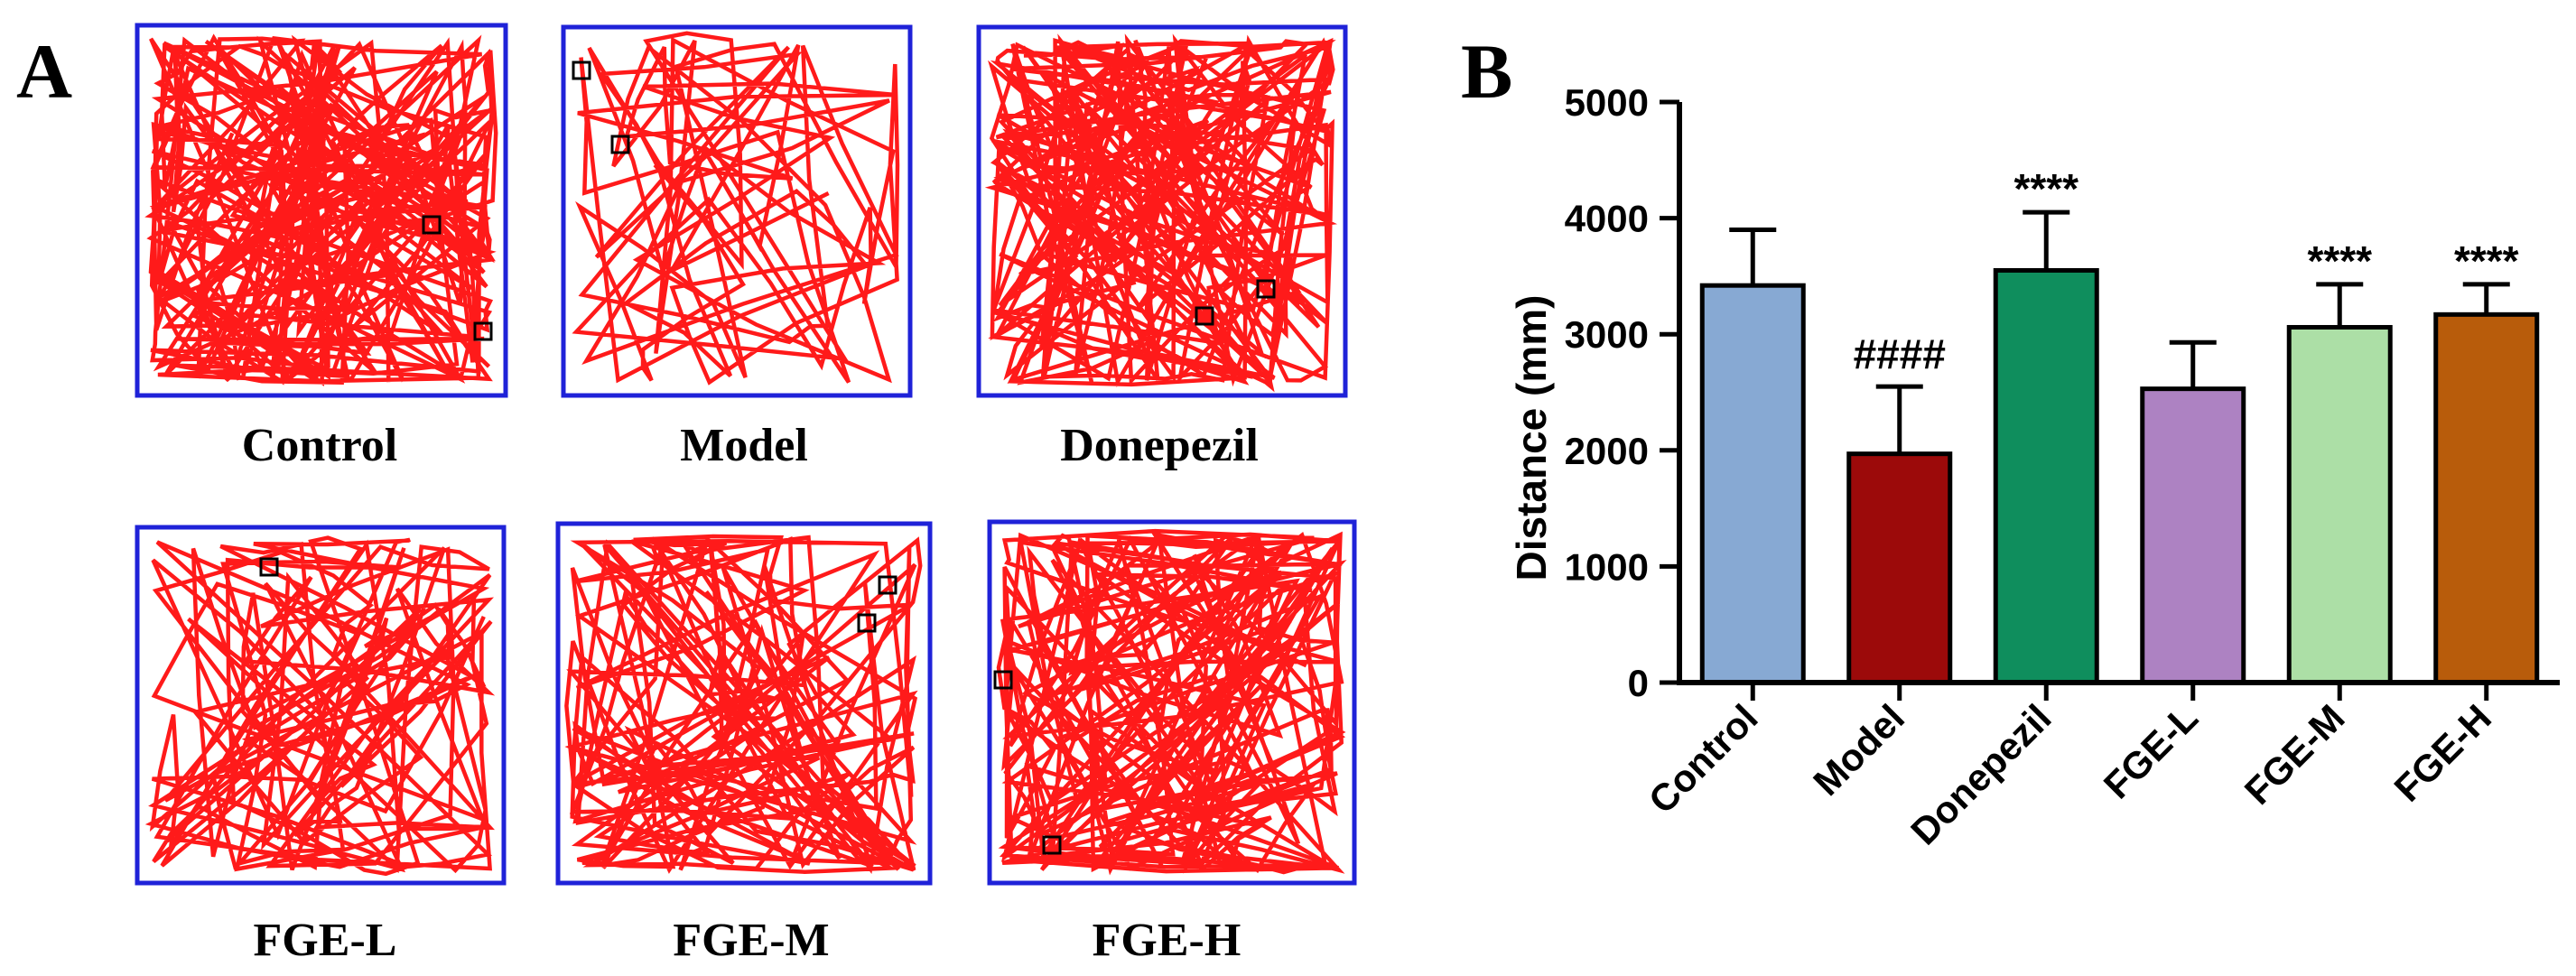 This screenshot has height=976, width=2576. I want to click on track-label-donepezil: Donepezil, so click(1159, 446).